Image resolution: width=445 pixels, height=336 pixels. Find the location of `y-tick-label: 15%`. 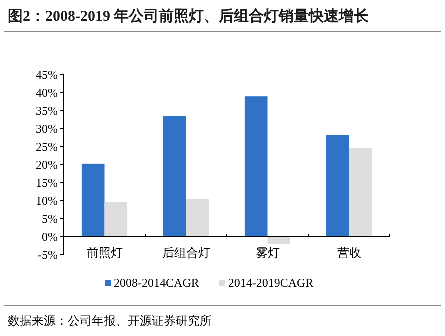

y-tick-label: 15% is located at coordinates (47, 183).